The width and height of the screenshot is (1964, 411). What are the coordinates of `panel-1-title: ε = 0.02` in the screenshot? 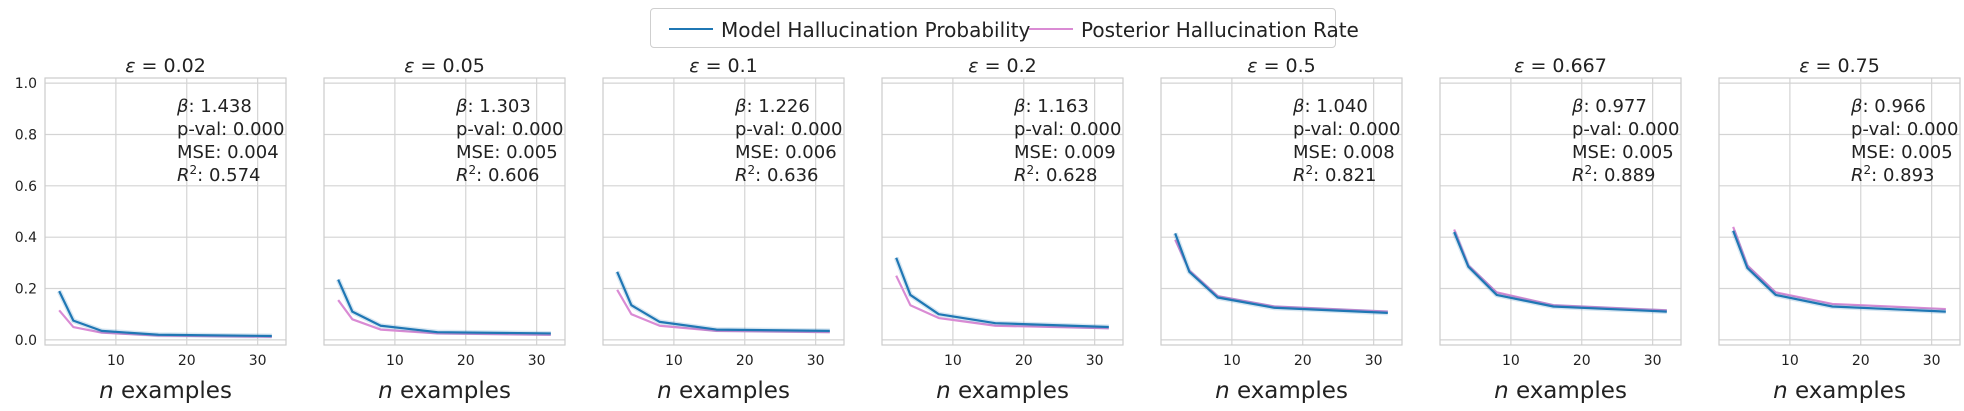 It's located at (165, 66).